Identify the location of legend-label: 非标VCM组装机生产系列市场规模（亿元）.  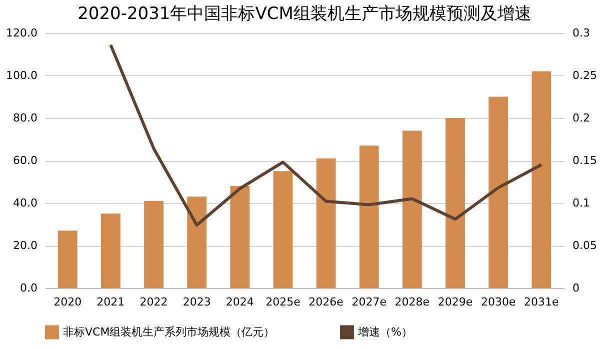
(169, 331).